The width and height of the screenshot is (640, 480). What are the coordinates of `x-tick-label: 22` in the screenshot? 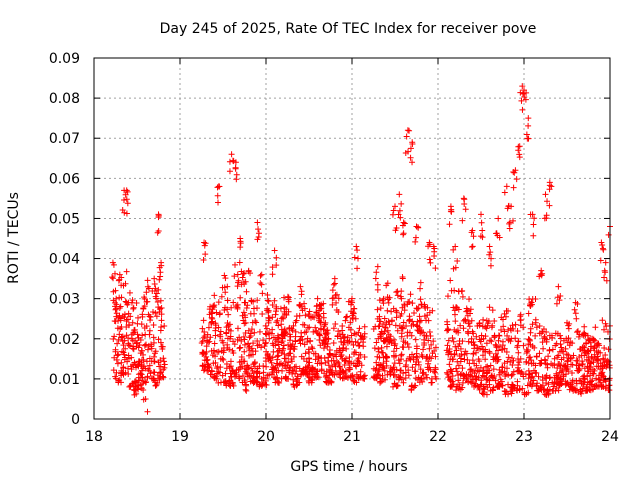 It's located at (438, 437).